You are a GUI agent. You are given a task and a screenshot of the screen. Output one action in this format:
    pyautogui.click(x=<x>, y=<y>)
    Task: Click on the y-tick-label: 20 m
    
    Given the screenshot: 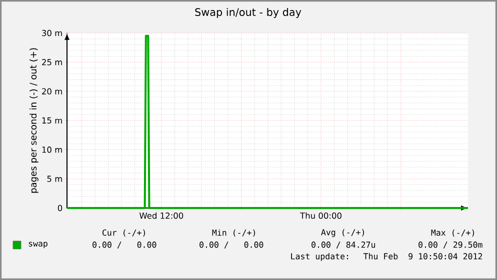 What is the action you would take?
    pyautogui.click(x=52, y=91)
    